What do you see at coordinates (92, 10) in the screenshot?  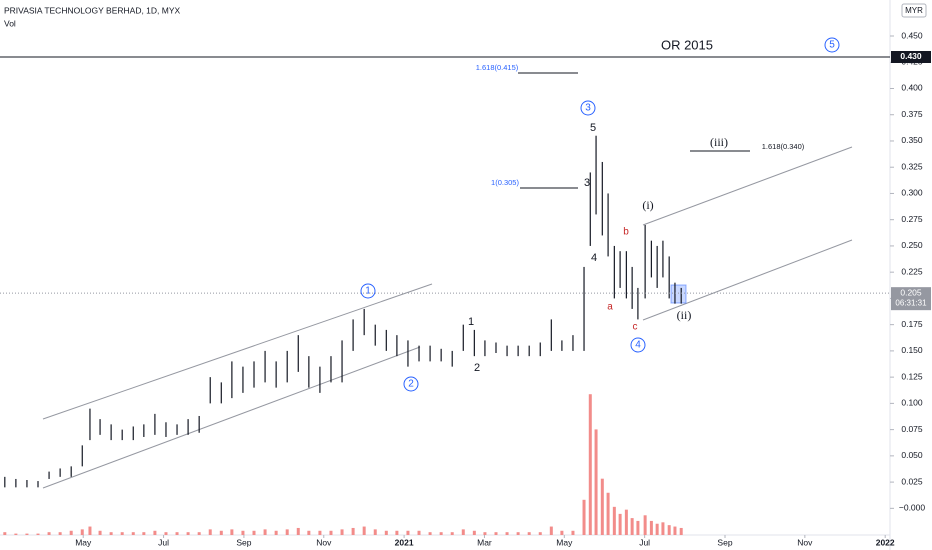 I see `chart-title: PRIVASIA TECHNOLOGY BERHAD, 1D, MYX` at bounding box center [92, 10].